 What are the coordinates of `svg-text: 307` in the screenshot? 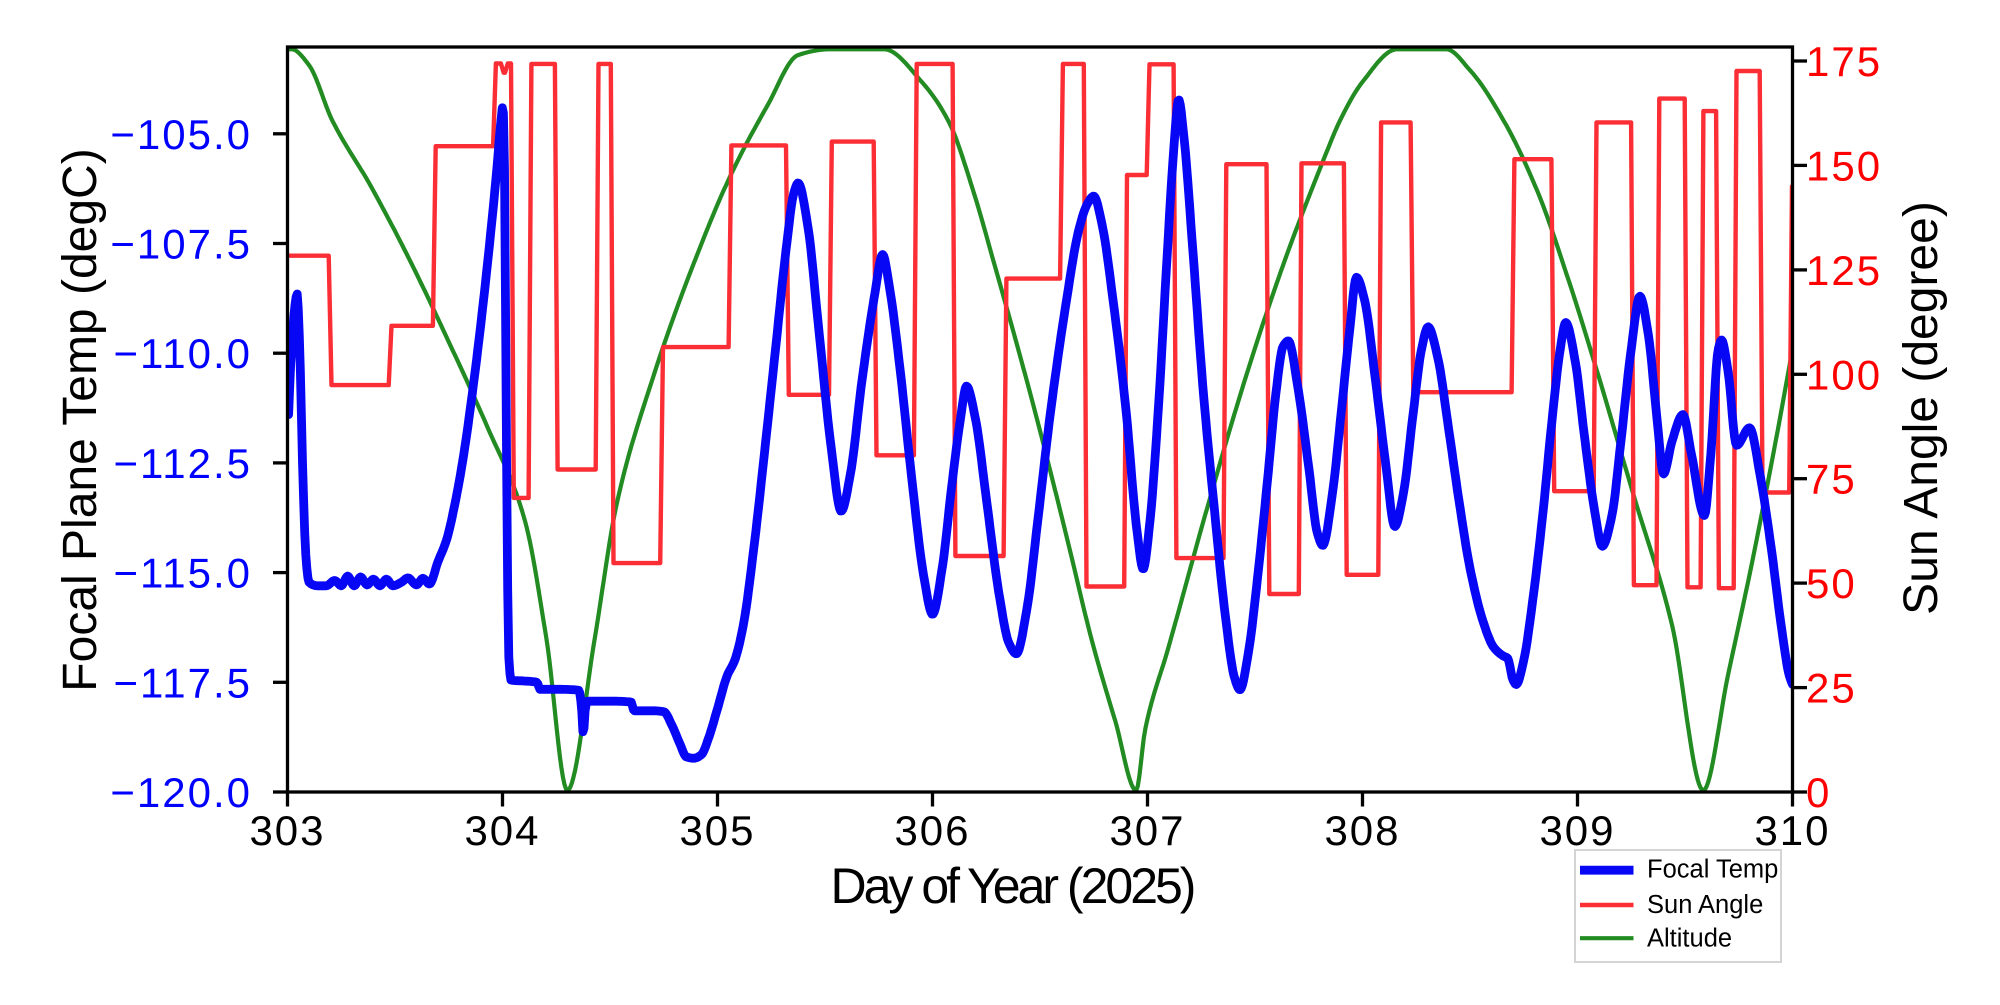 It's located at (1147, 830).